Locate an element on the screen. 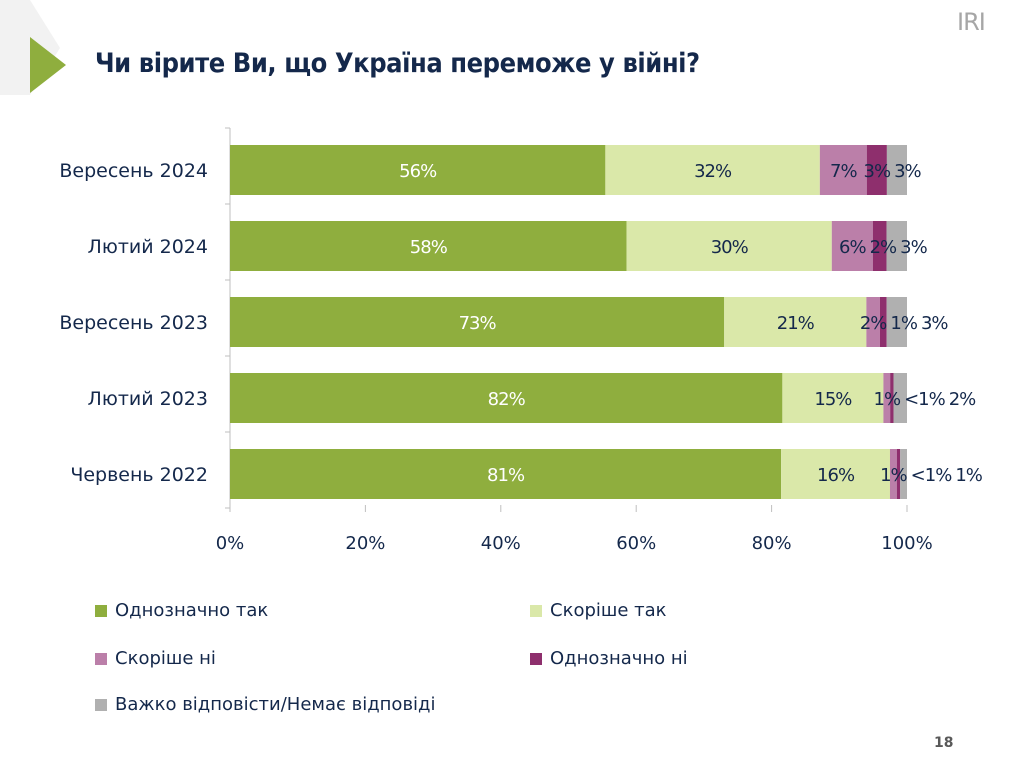 The width and height of the screenshot is (1025, 768). data-label: 73% is located at coordinates (478, 323).